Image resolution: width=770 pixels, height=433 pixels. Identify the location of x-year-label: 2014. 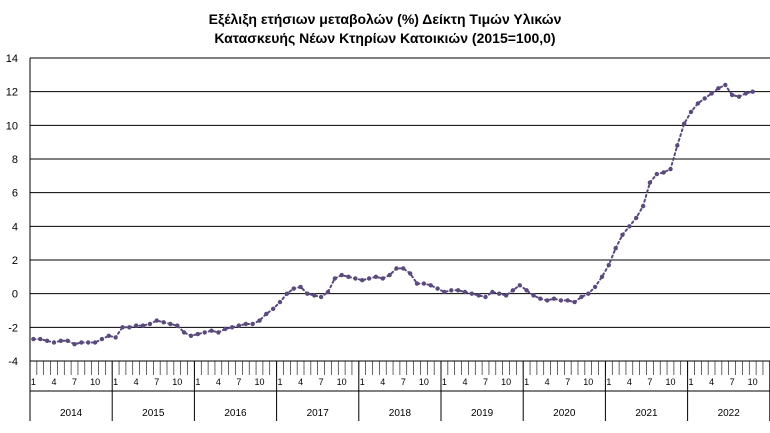
(71, 413).